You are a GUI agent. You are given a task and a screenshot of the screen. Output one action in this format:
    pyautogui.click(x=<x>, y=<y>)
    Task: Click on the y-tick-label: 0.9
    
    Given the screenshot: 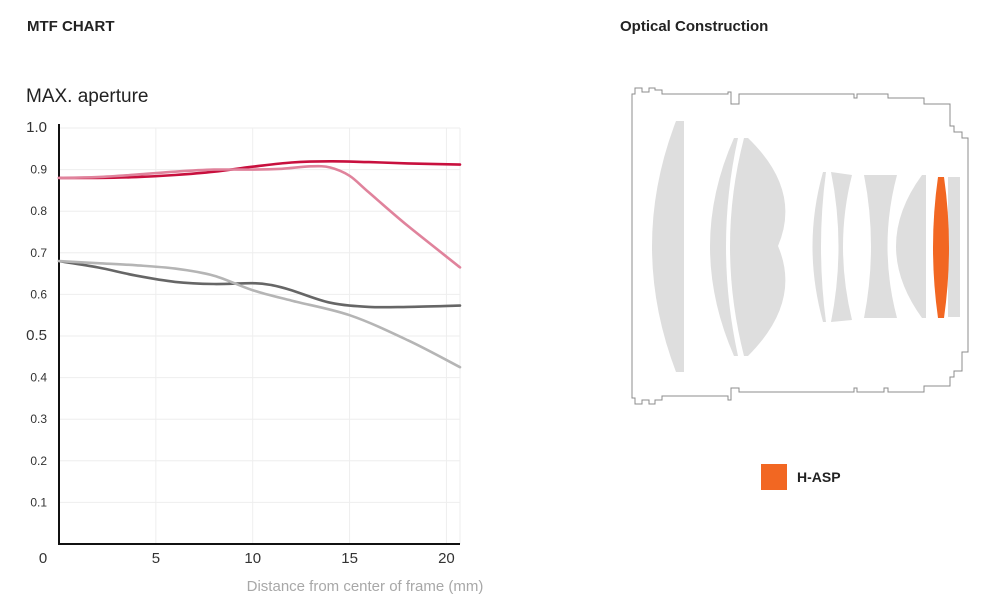 What is the action you would take?
    pyautogui.click(x=38, y=170)
    